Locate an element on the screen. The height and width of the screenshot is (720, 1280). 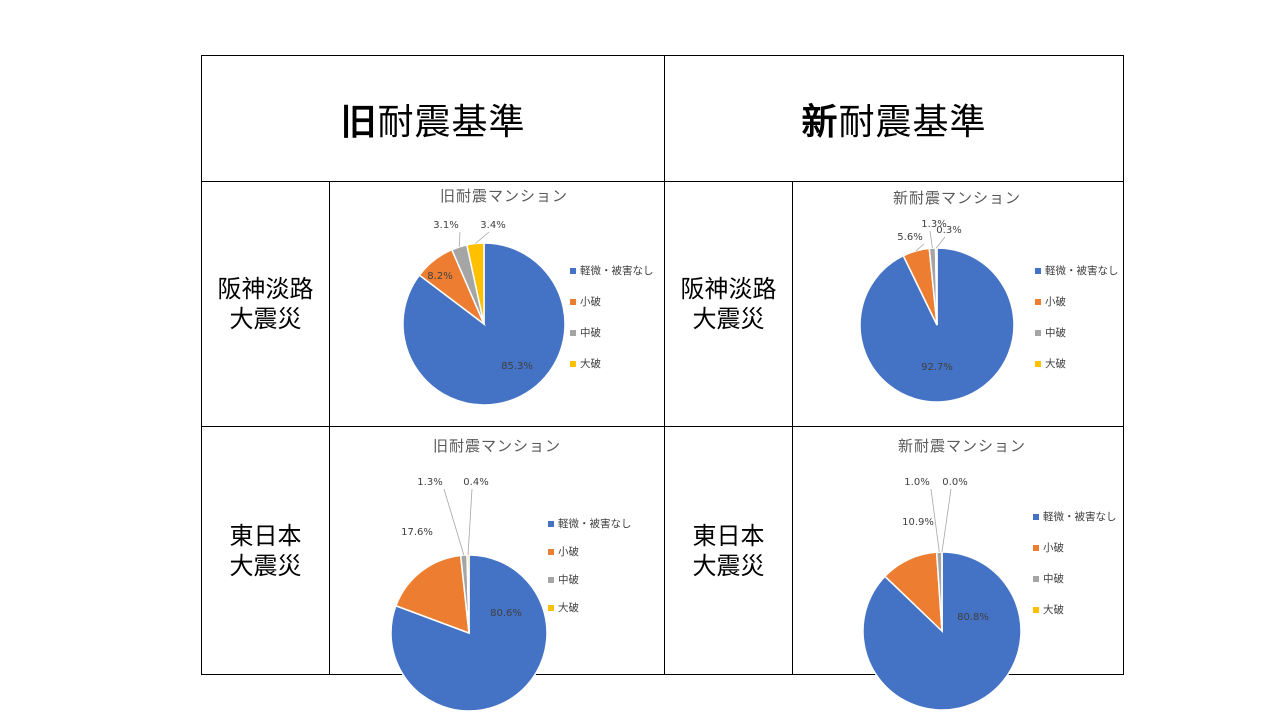
row-label-hanshin-new: 阪神淡路 大震災 is located at coordinates (728, 304).